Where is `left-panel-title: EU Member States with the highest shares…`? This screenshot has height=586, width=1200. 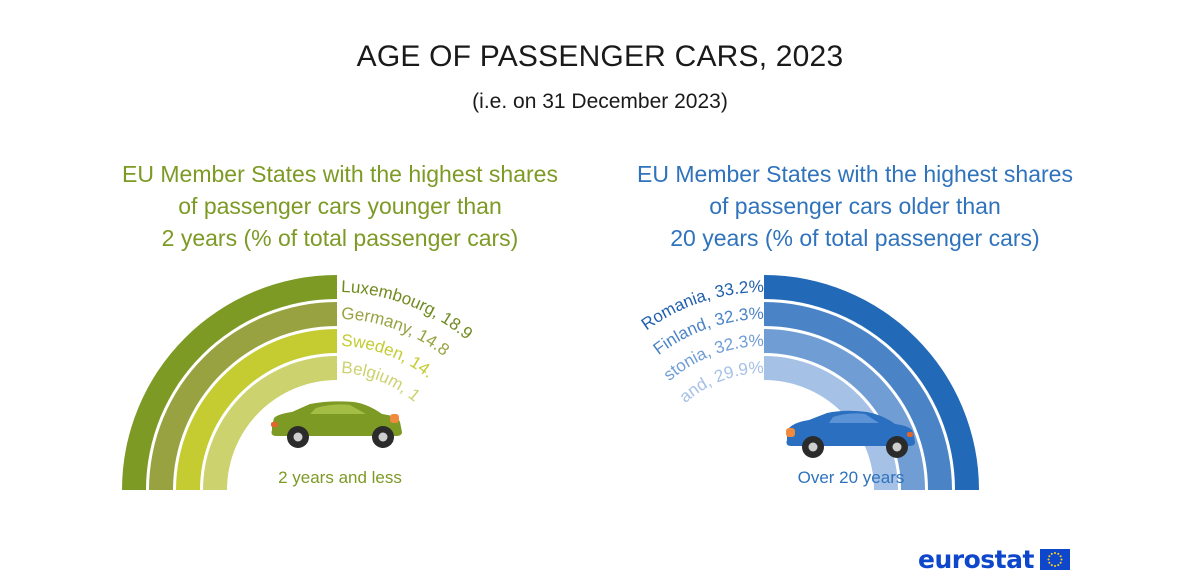 left-panel-title: EU Member States with the highest shares… is located at coordinates (340, 206).